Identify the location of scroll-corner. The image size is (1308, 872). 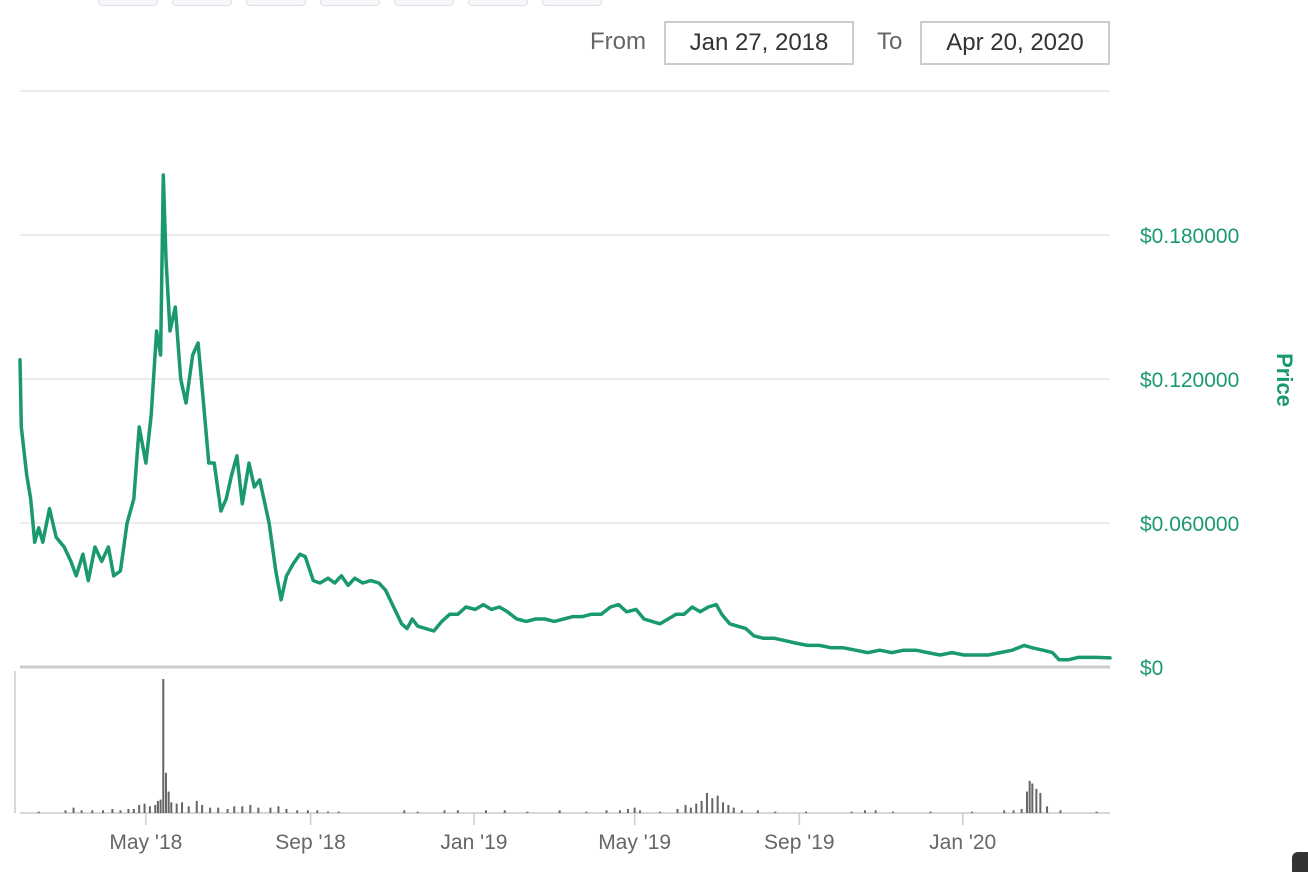
(1300, 862).